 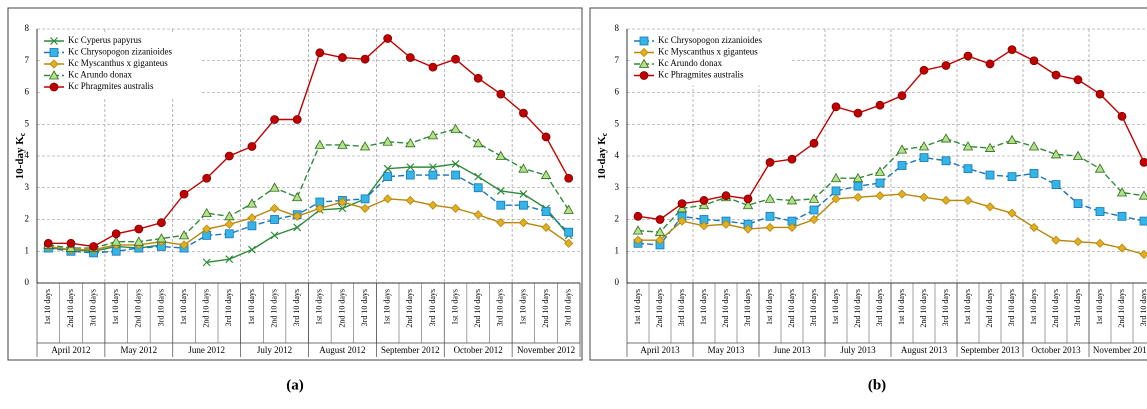 I want to click on y-tick-label: 7, so click(x=27, y=60).